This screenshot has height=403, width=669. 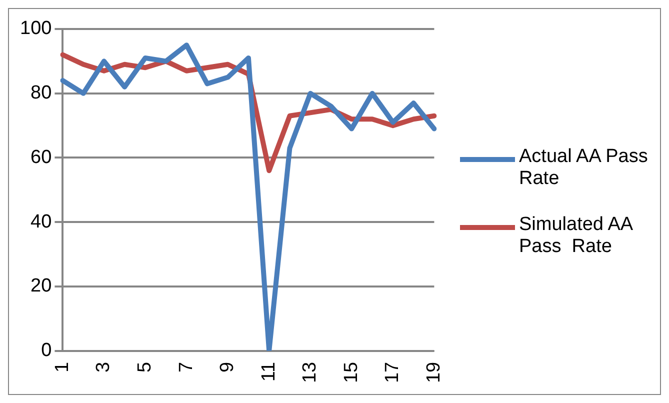 I want to click on x-tick-label: 19, so click(x=433, y=373).